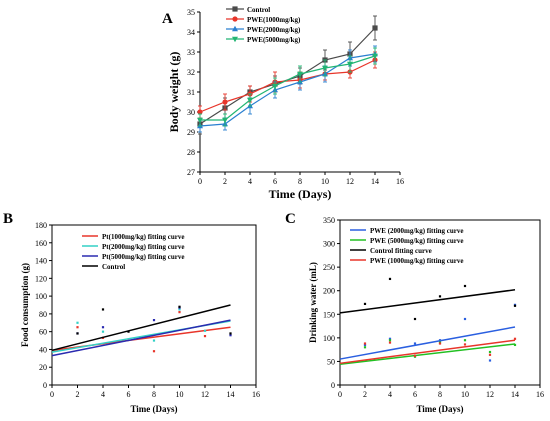 This screenshot has width=550, height=421. Describe the element at coordinates (41, 278) in the screenshot. I see `y-tick-label: 120` at that location.